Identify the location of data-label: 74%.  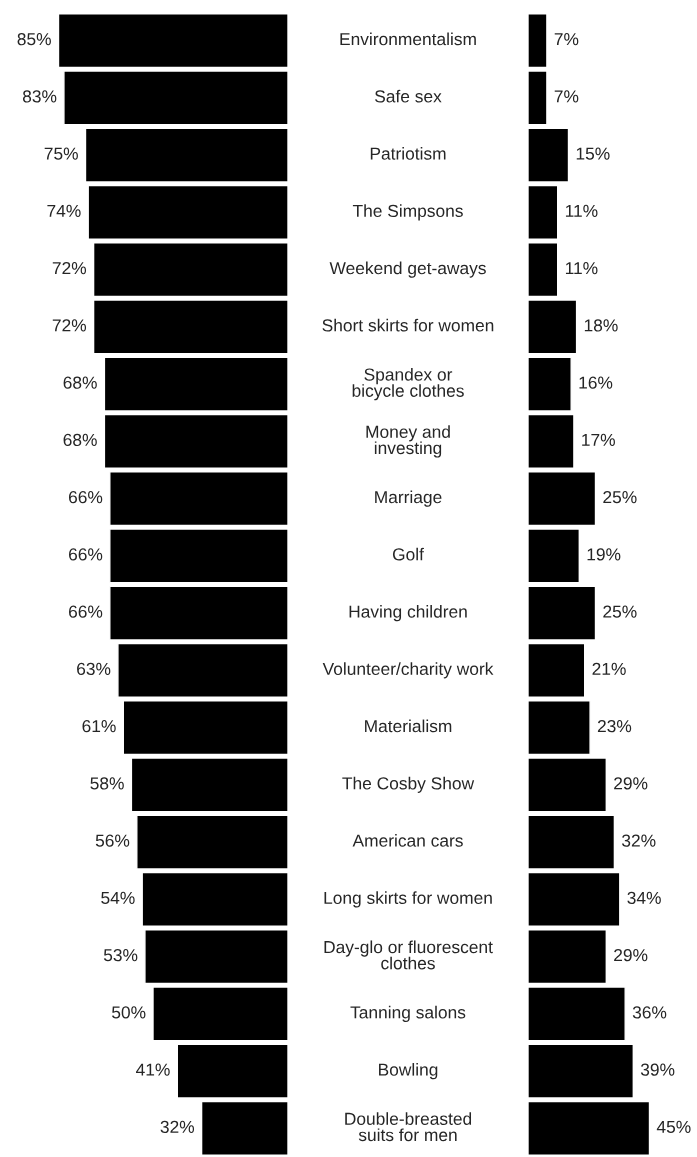
(64, 210).